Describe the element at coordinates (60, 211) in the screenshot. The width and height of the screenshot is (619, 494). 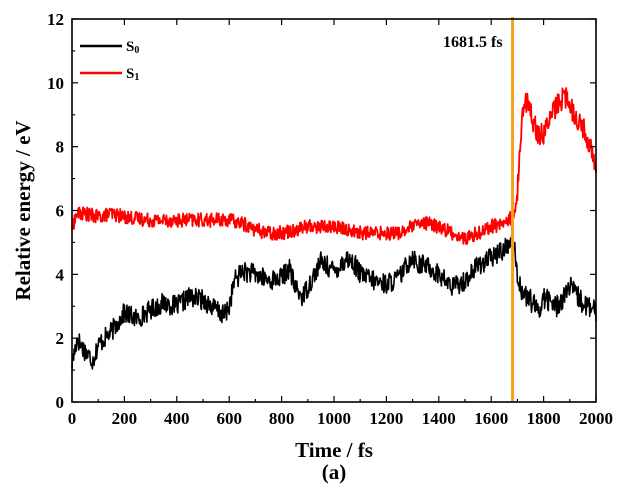
I see `y-tick-label: 6` at that location.